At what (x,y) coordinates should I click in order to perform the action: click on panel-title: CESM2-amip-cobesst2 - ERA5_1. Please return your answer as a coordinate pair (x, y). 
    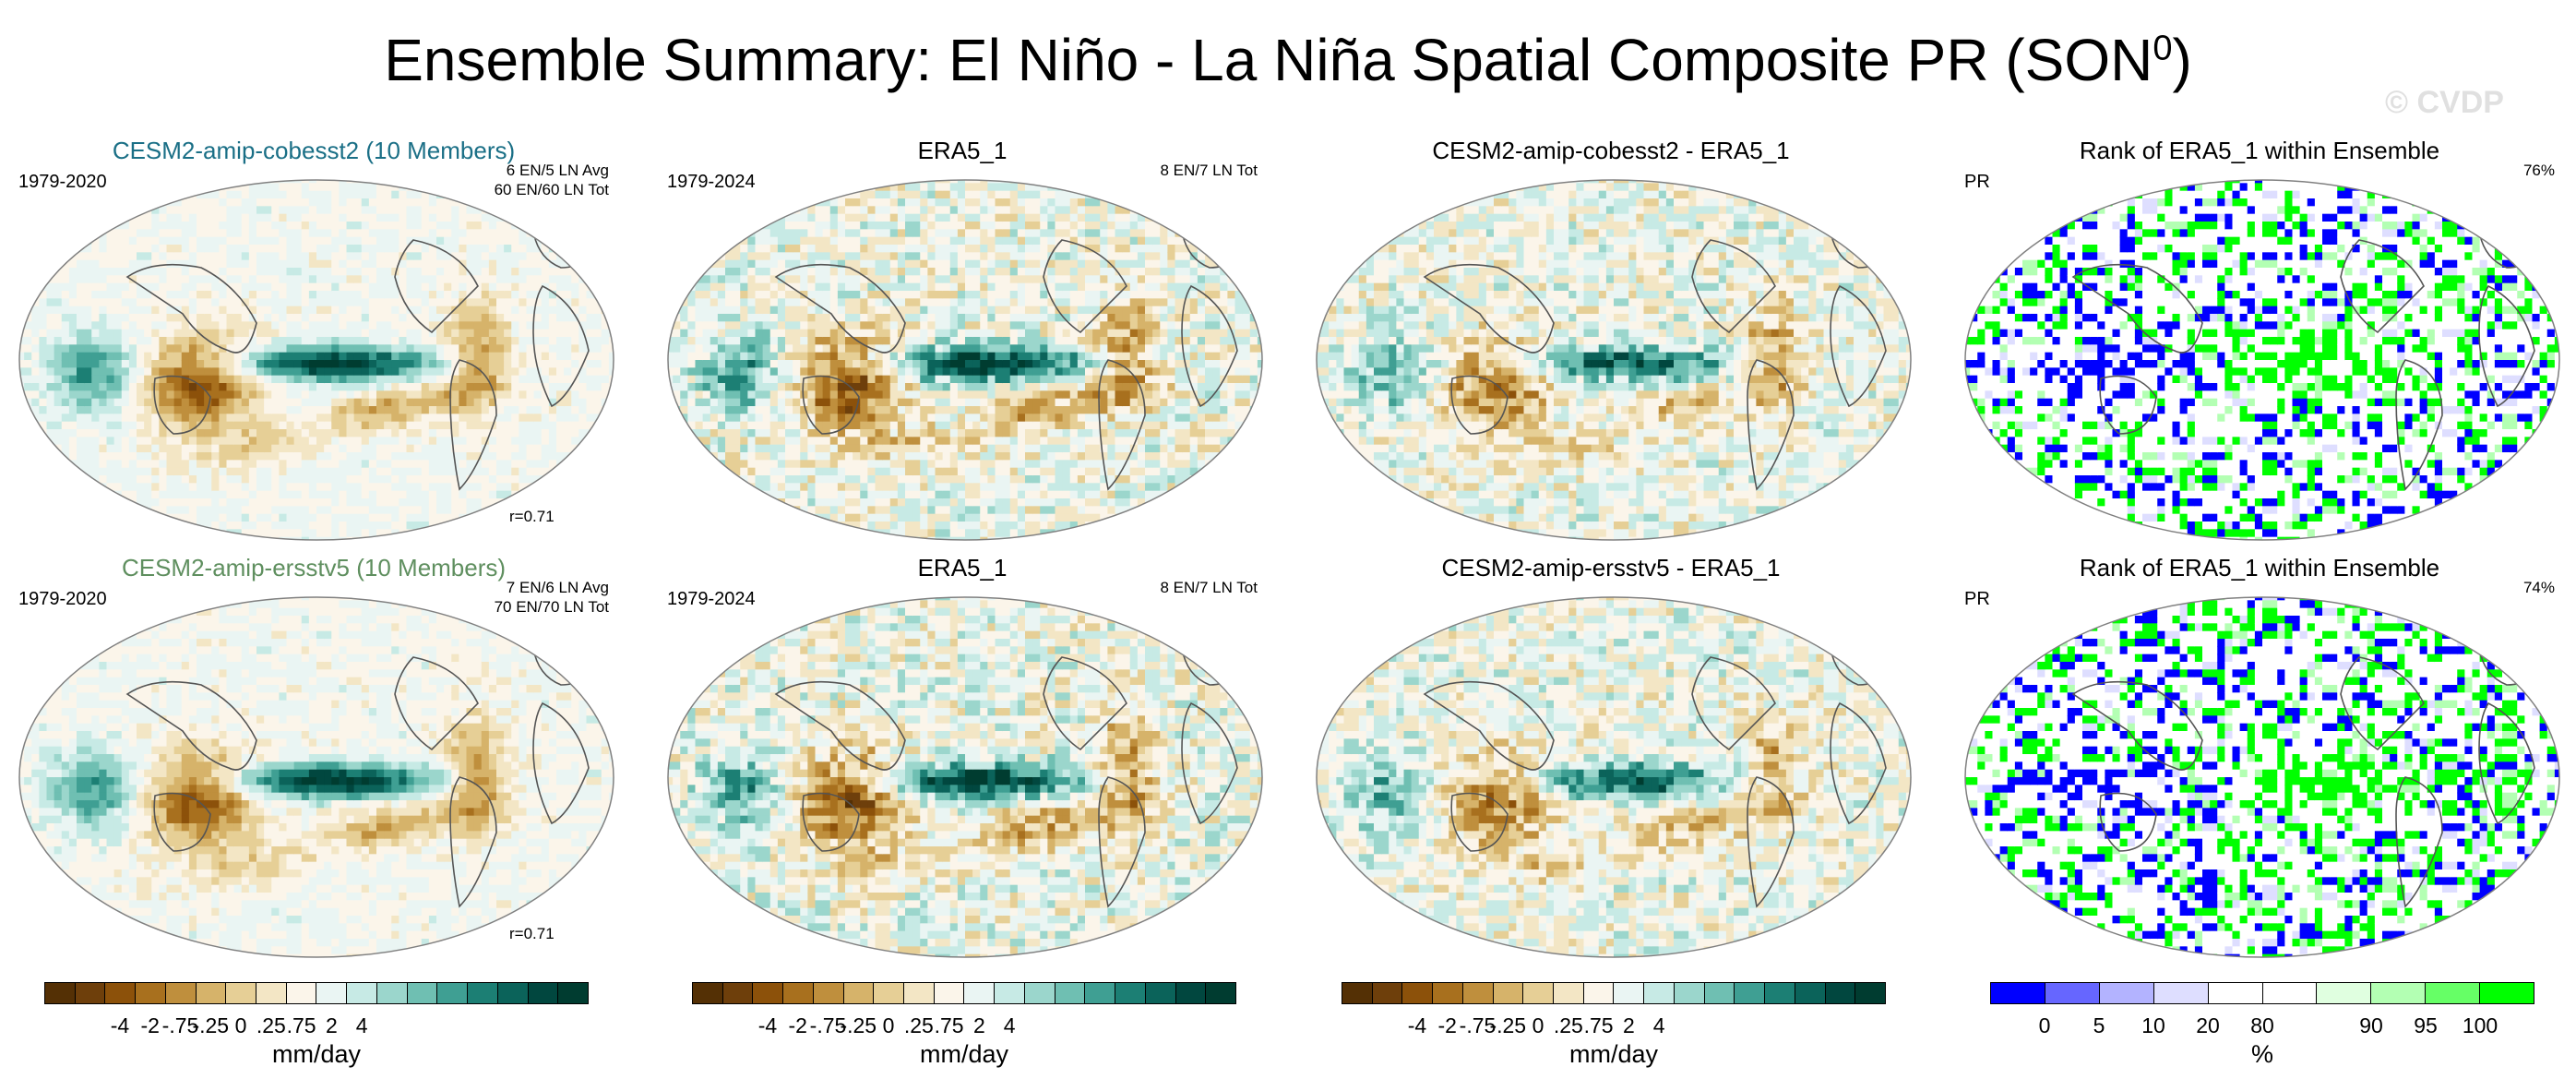
    Looking at the image, I should click on (1611, 151).